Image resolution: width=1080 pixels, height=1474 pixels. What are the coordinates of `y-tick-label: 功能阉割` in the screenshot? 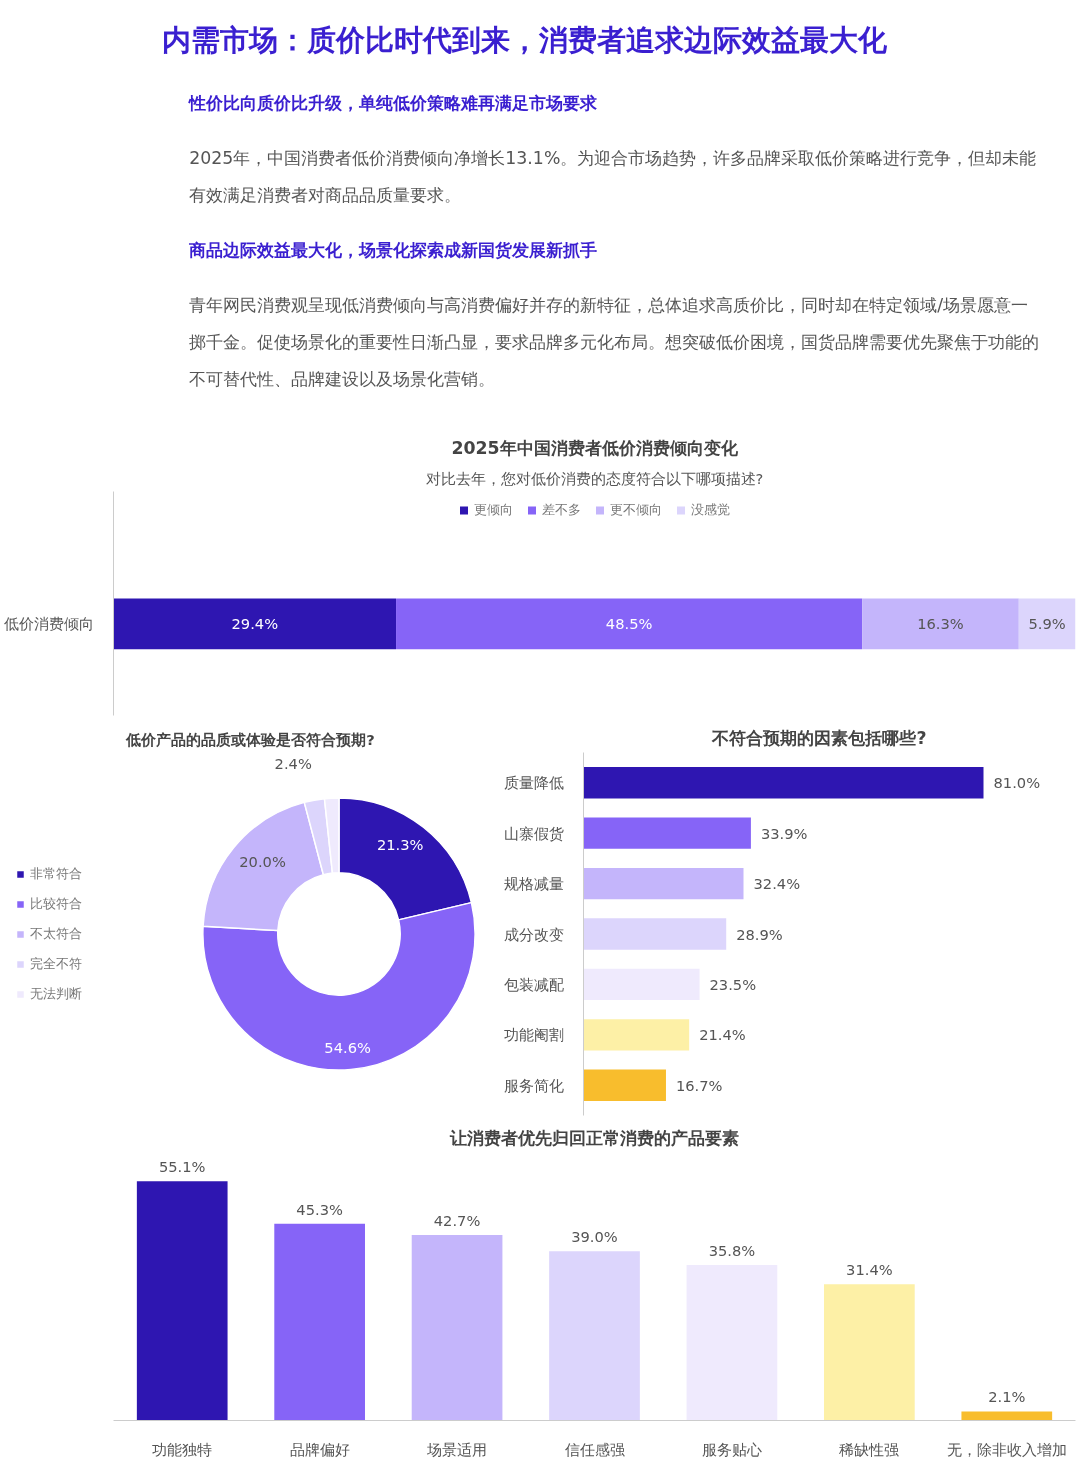 It's located at (533, 1035).